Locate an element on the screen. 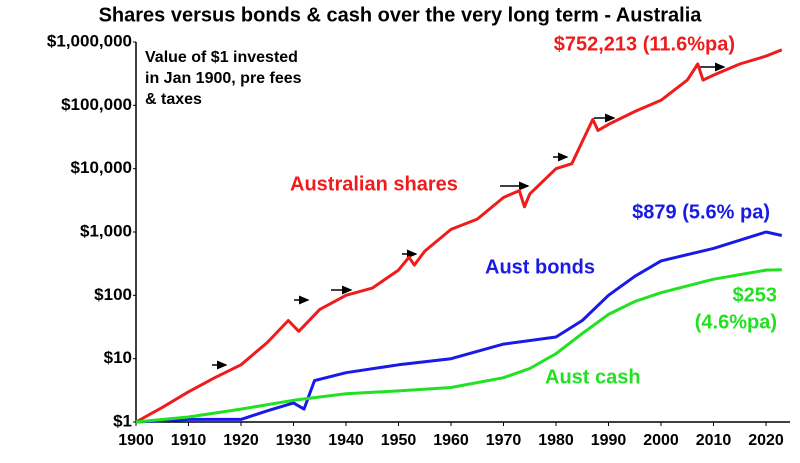 Image resolution: width=800 pixels, height=463 pixels. end-label: $253 is located at coordinates (755, 295).